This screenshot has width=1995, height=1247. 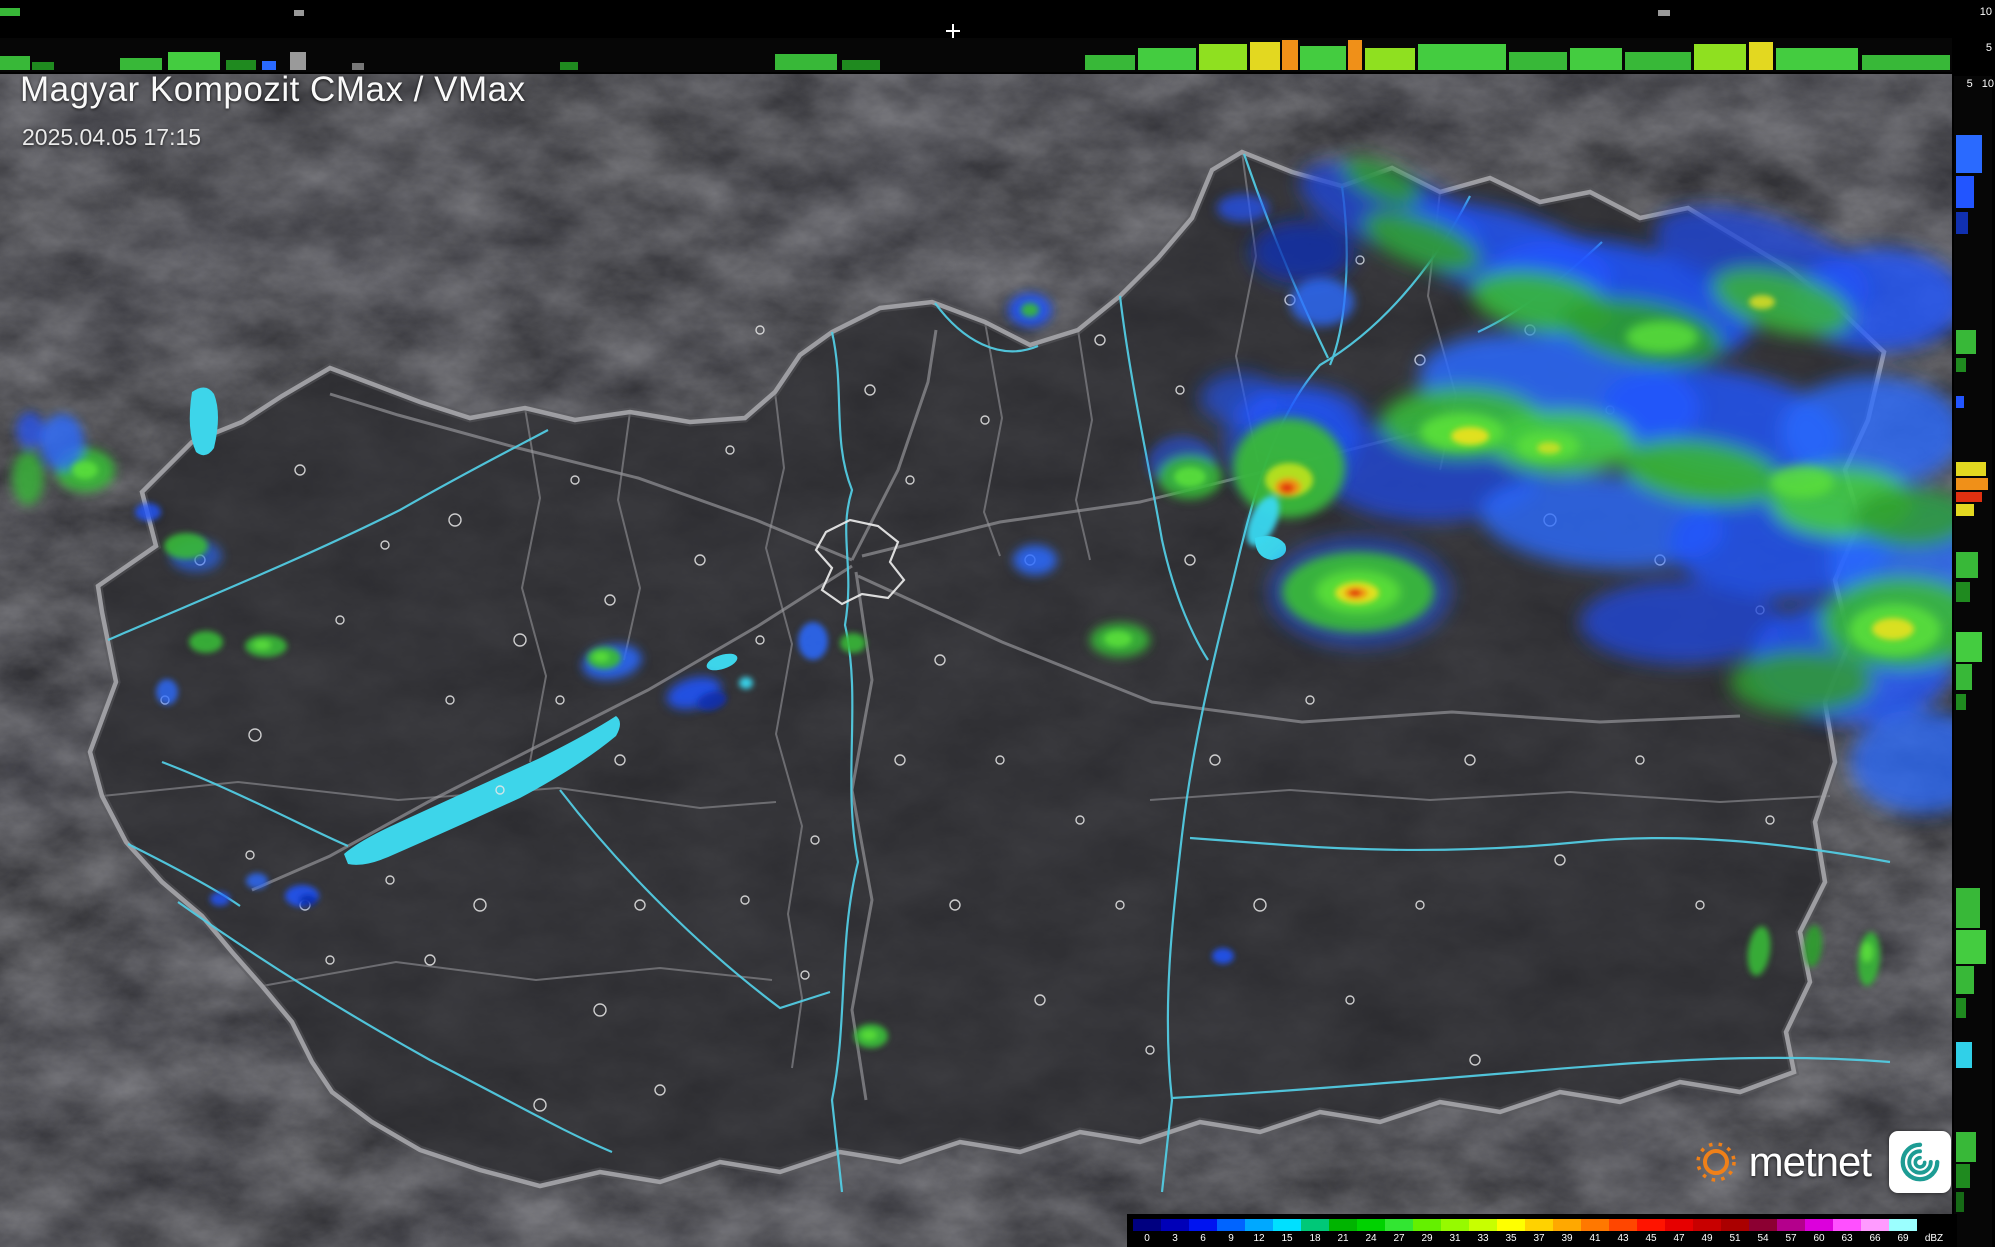 I want to click on legend-cell: 6, so click(x=1203, y=1231).